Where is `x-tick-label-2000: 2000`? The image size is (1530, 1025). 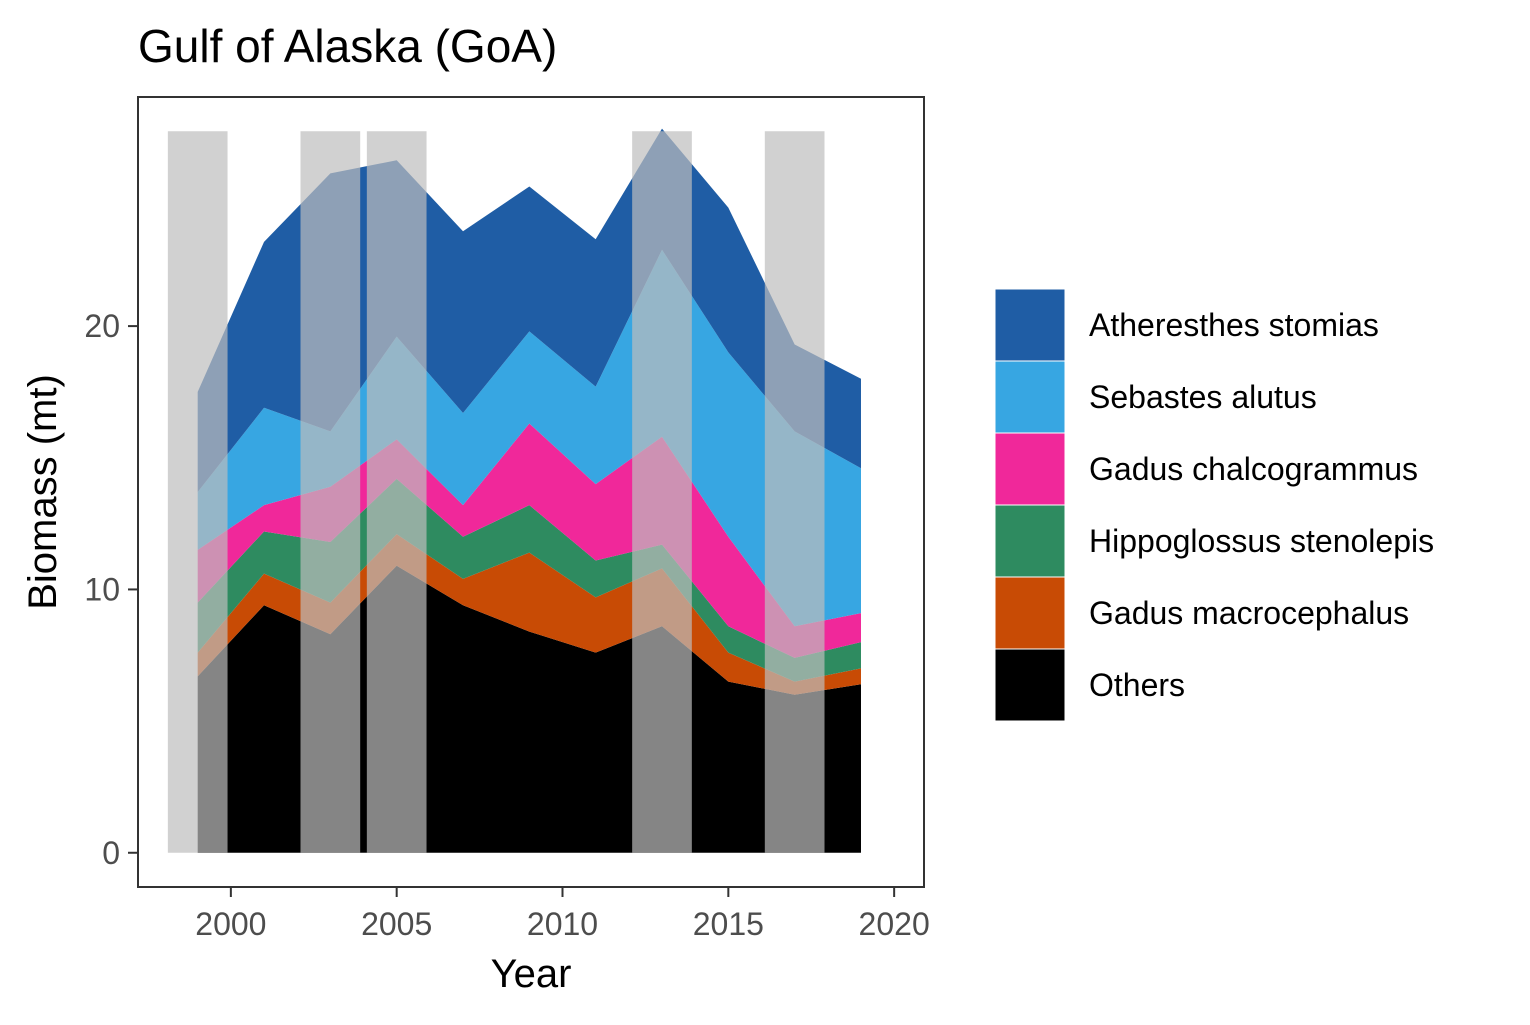 x-tick-label-2000: 2000 is located at coordinates (230, 924).